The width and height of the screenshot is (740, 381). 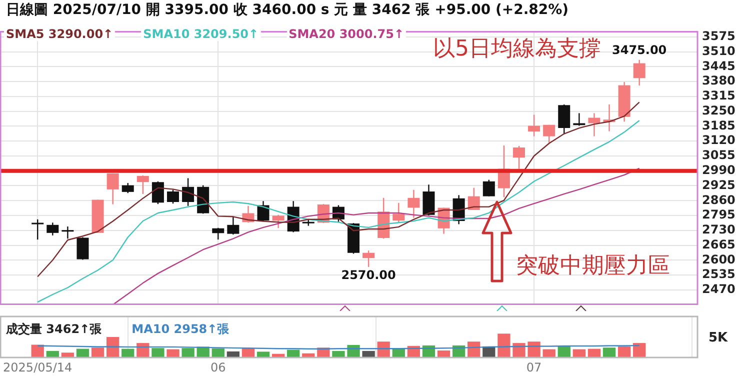 What do you see at coordinates (181, 329) in the screenshot?
I see `series-label: MA10 2958↑張` at bounding box center [181, 329].